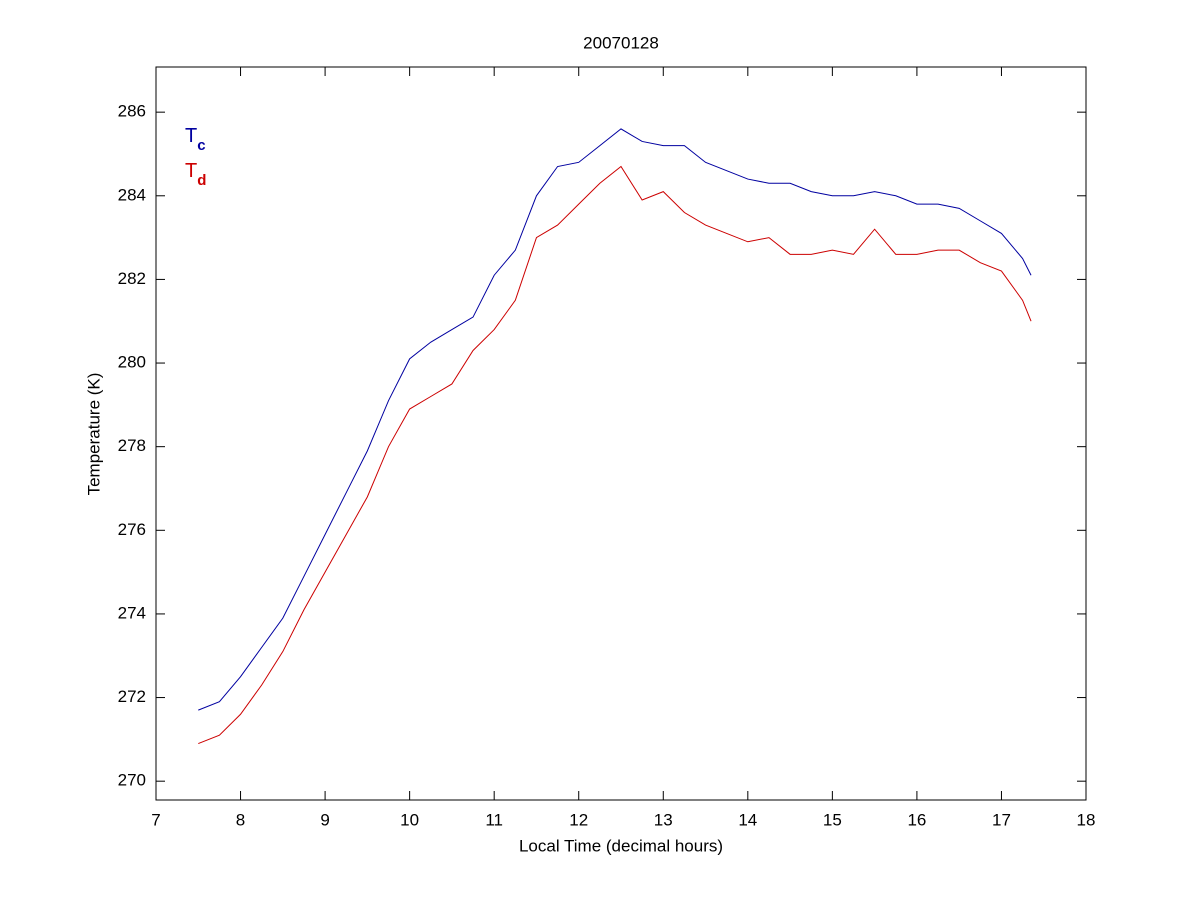  What do you see at coordinates (132, 780) in the screenshot?
I see `y-tick-label: 270` at bounding box center [132, 780].